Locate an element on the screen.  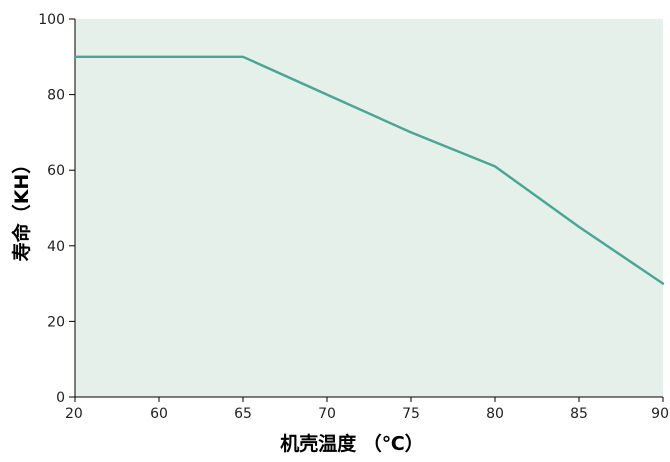
x-axis: 20 60 65 70 75 80 85 90 is located at coordinates (367, 409).